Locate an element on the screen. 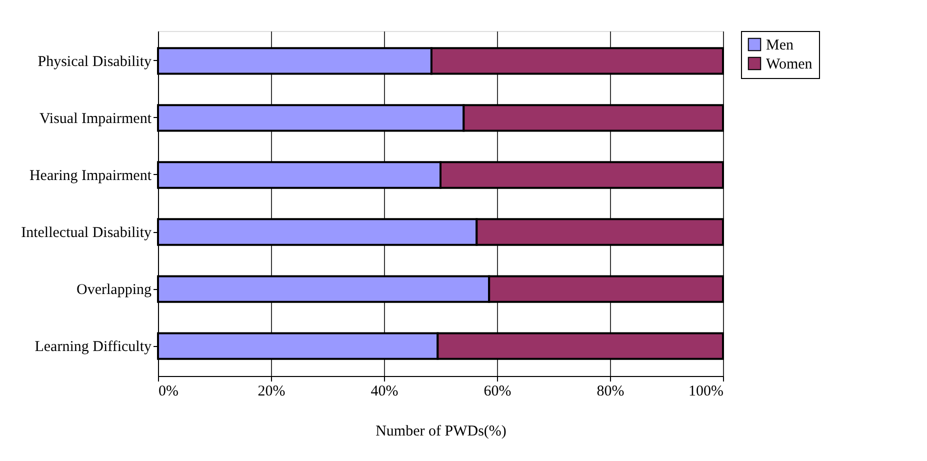 The width and height of the screenshot is (927, 461). y-tick-label: Intellectual Disability is located at coordinates (86, 233).